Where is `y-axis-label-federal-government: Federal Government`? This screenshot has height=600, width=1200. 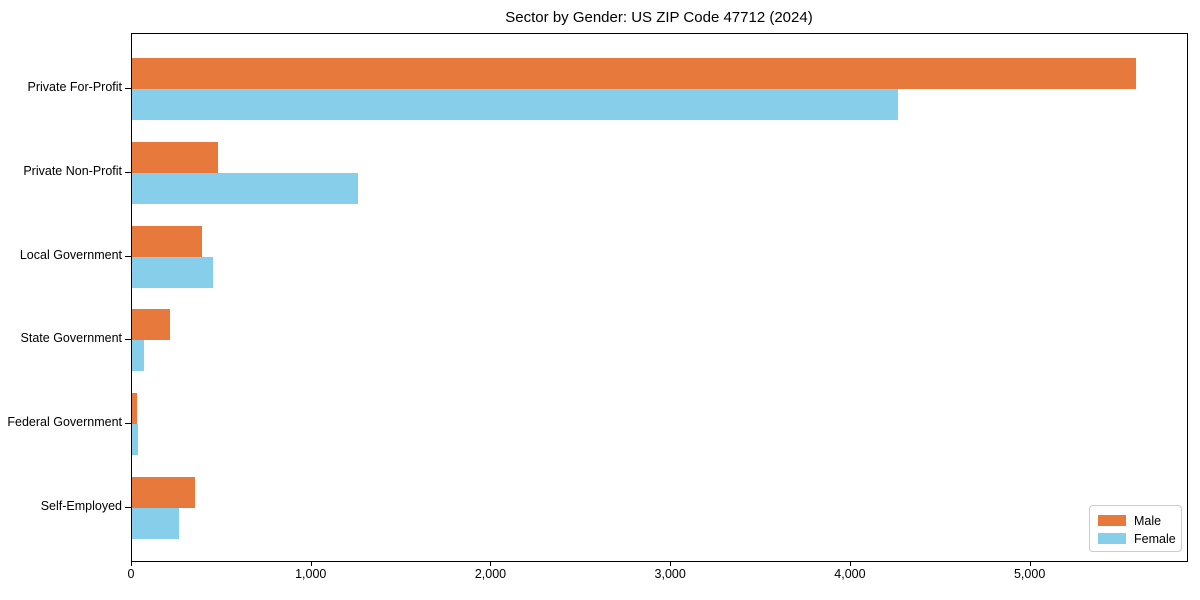
y-axis-label-federal-government: Federal Government is located at coordinates (64, 422).